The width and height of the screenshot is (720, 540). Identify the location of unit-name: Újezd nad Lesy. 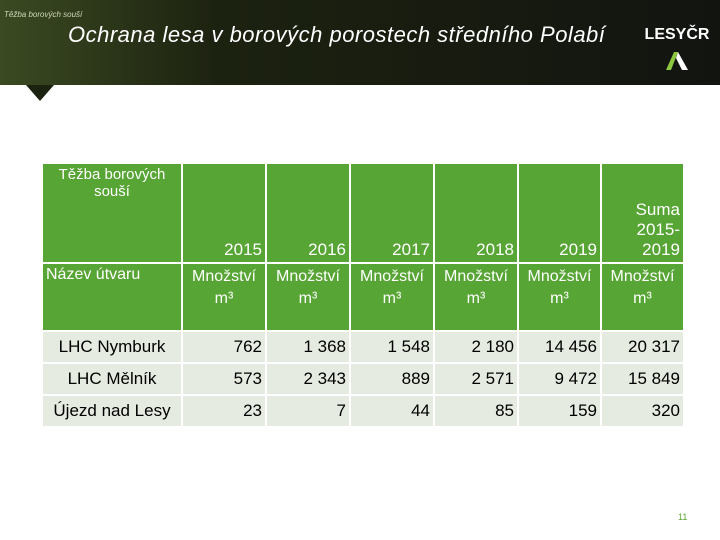
(112, 411).